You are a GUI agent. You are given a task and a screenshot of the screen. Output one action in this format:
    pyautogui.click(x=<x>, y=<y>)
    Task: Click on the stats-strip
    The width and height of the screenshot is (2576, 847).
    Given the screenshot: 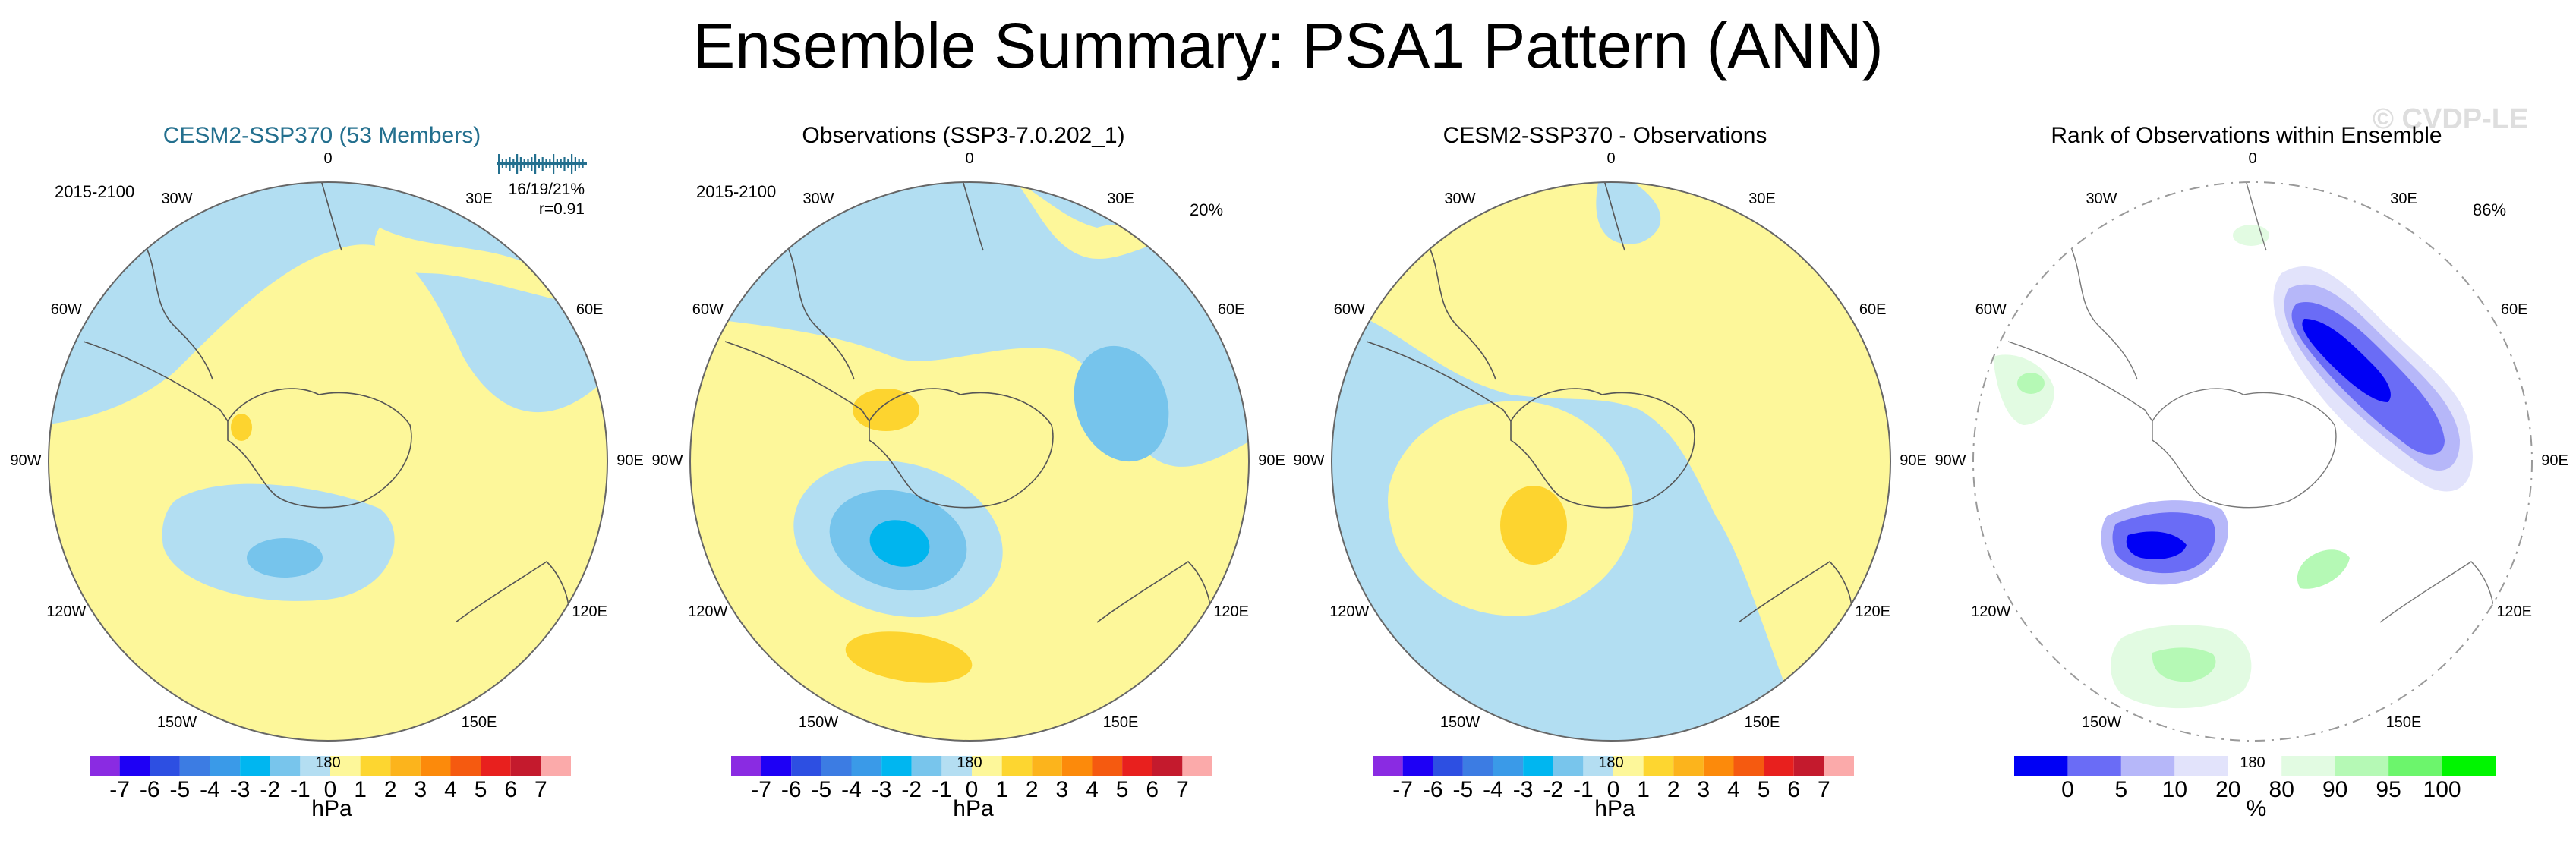 What is the action you would take?
    pyautogui.click(x=542, y=164)
    